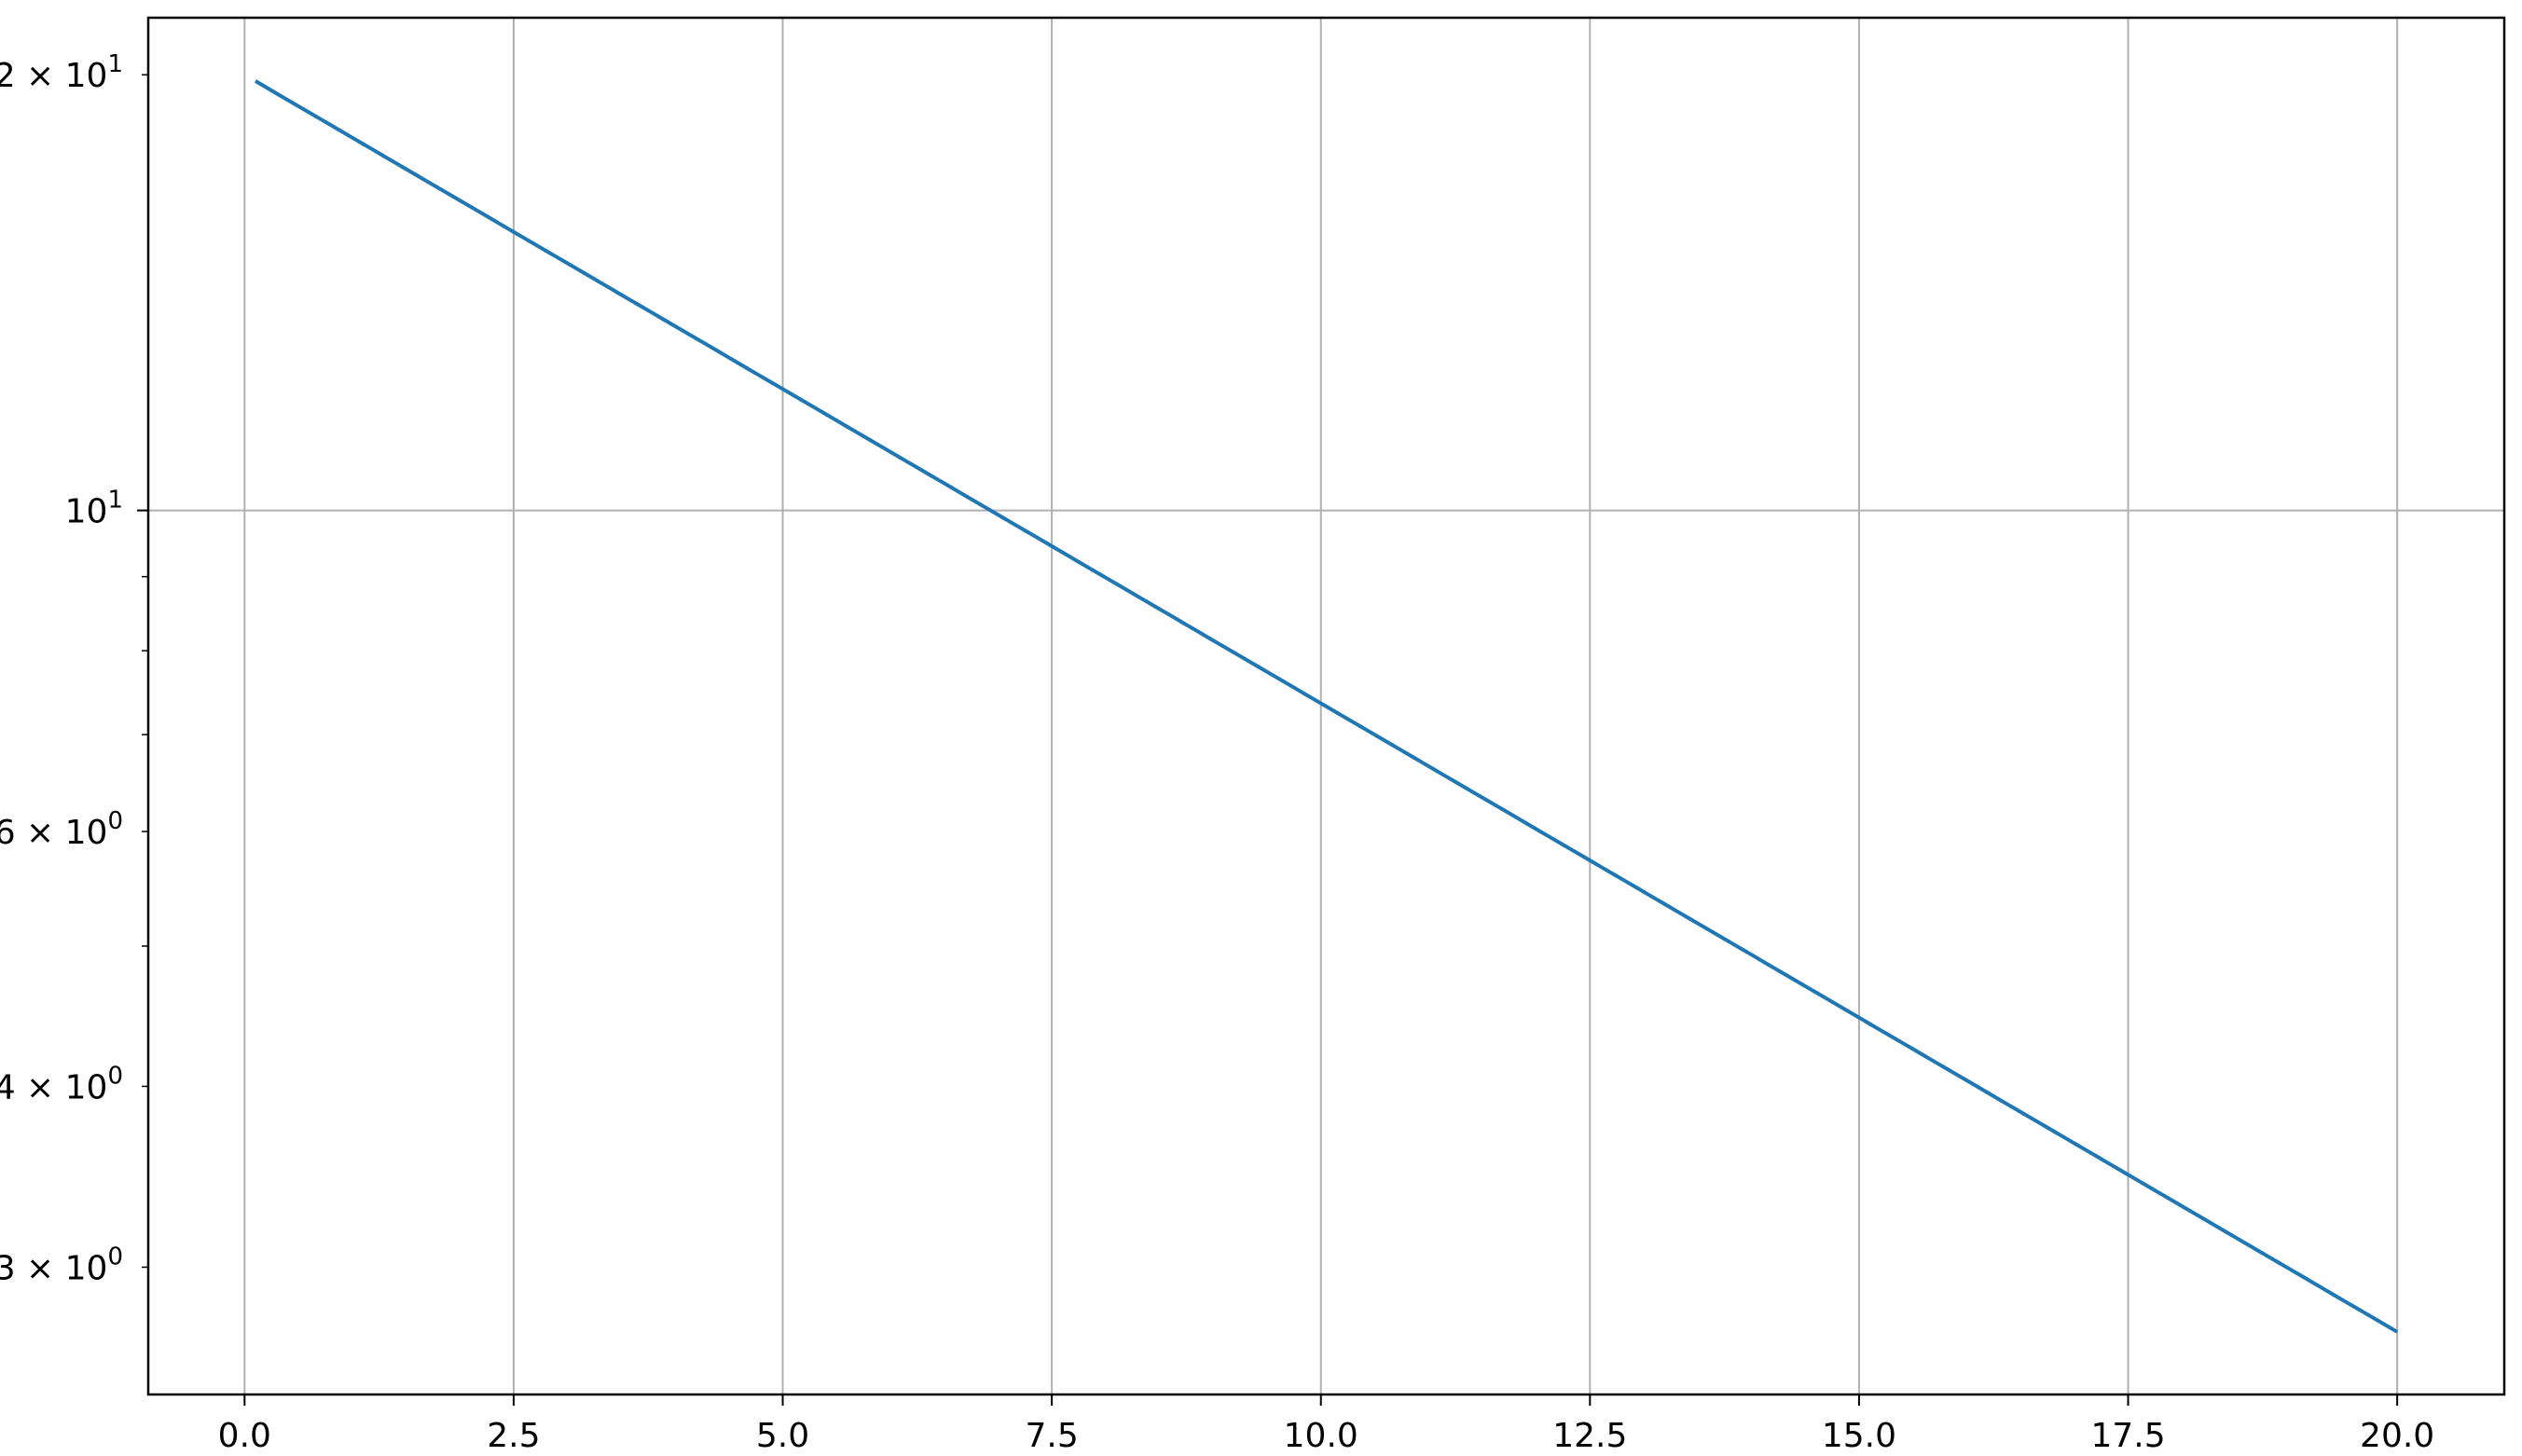 The image size is (2522, 1456). I want to click on x-tick-label: 5.0, so click(782, 1436).